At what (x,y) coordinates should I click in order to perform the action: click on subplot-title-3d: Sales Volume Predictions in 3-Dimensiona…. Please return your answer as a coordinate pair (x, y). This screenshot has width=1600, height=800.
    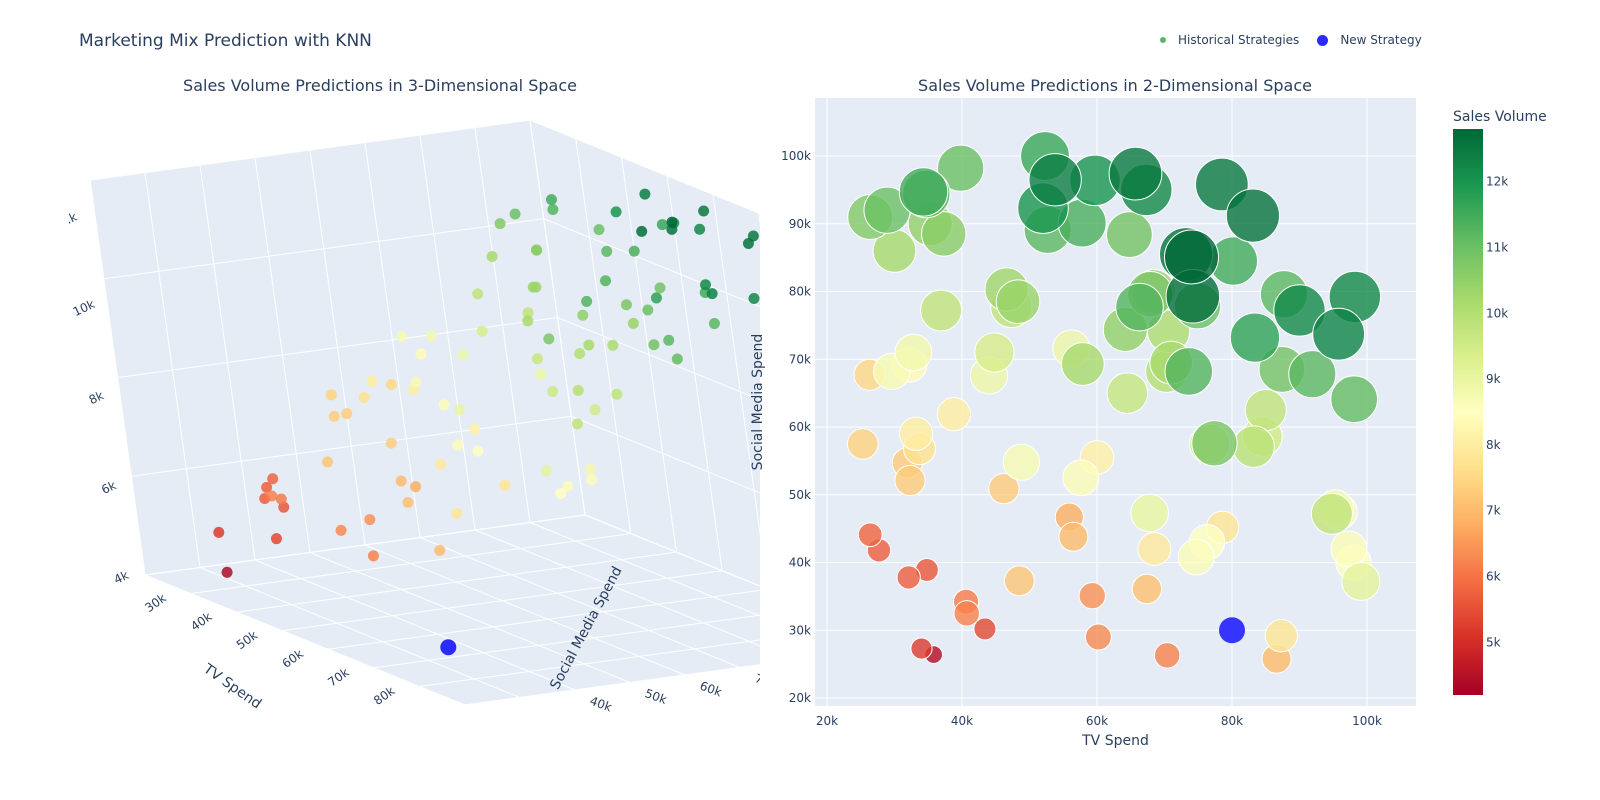
    Looking at the image, I should click on (380, 85).